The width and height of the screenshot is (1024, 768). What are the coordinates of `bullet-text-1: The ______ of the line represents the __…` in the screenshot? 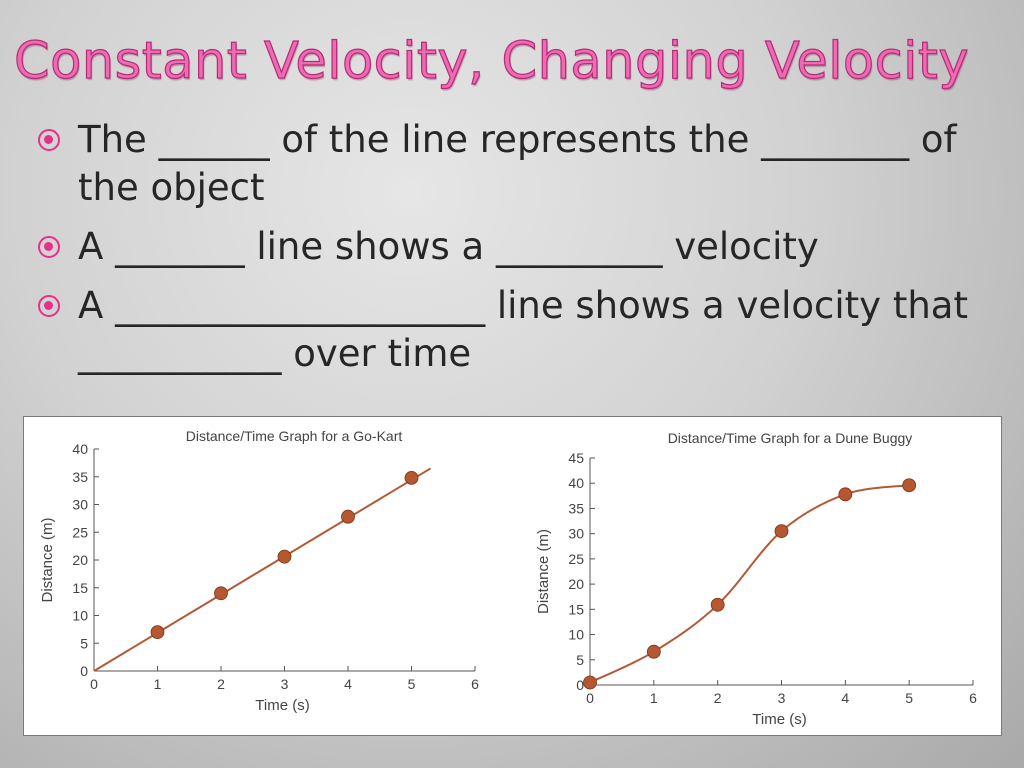 It's located at (517, 163).